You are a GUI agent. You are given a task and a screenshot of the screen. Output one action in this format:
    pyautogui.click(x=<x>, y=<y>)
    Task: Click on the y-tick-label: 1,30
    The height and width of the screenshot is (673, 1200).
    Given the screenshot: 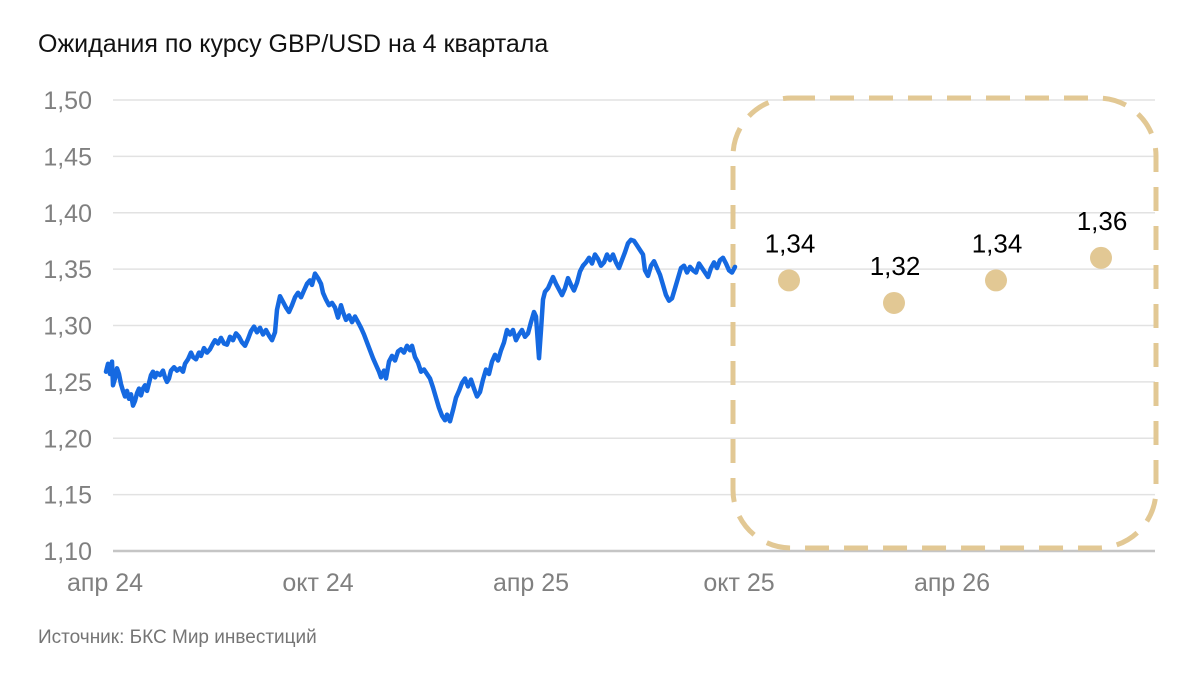 What is the action you would take?
    pyautogui.click(x=67, y=327)
    